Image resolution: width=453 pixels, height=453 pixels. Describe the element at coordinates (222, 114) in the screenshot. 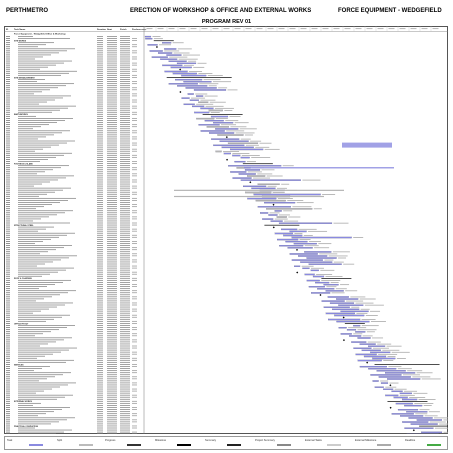

I see `summary-bar` at that location.